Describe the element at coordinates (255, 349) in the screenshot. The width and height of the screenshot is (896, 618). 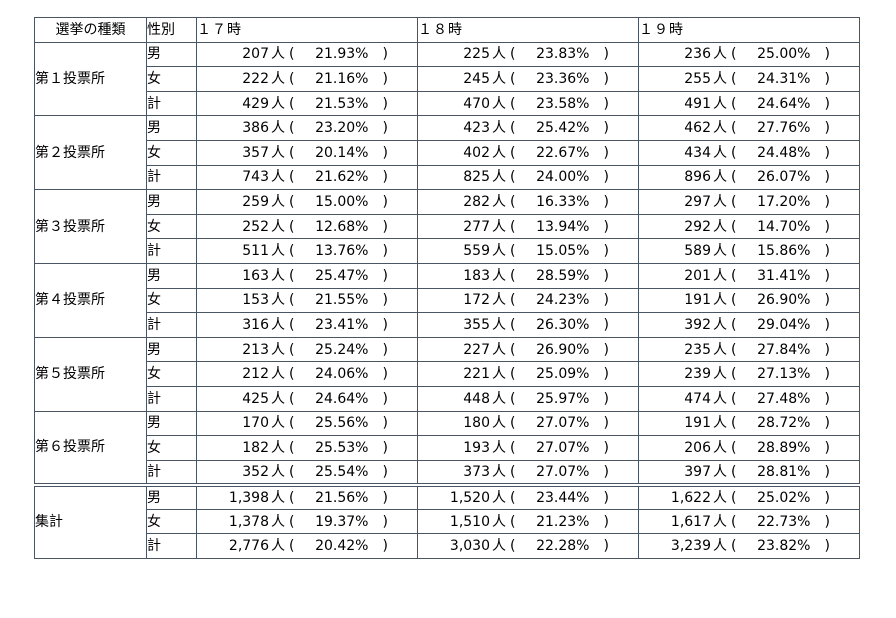
I see `voter-count: 213` at that location.